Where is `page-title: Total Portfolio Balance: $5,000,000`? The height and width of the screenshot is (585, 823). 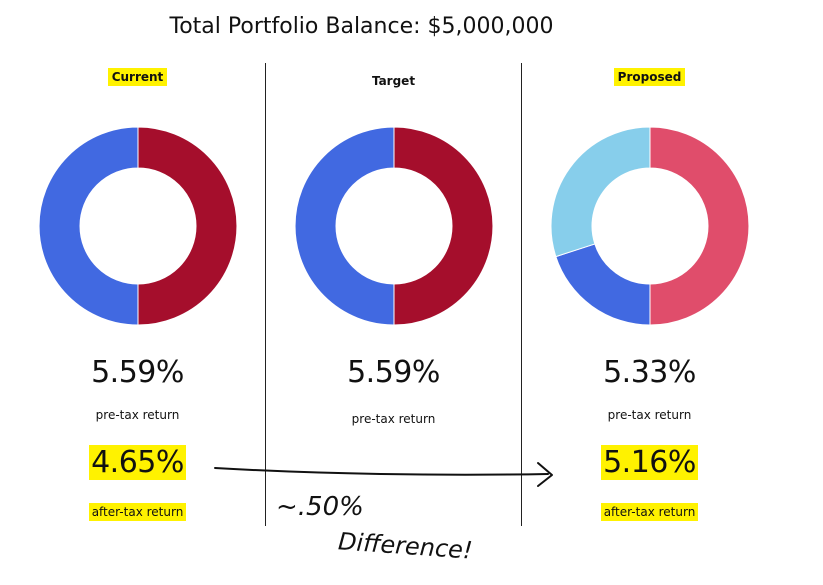 page-title: Total Portfolio Balance: $5,000,000 is located at coordinates (361, 26).